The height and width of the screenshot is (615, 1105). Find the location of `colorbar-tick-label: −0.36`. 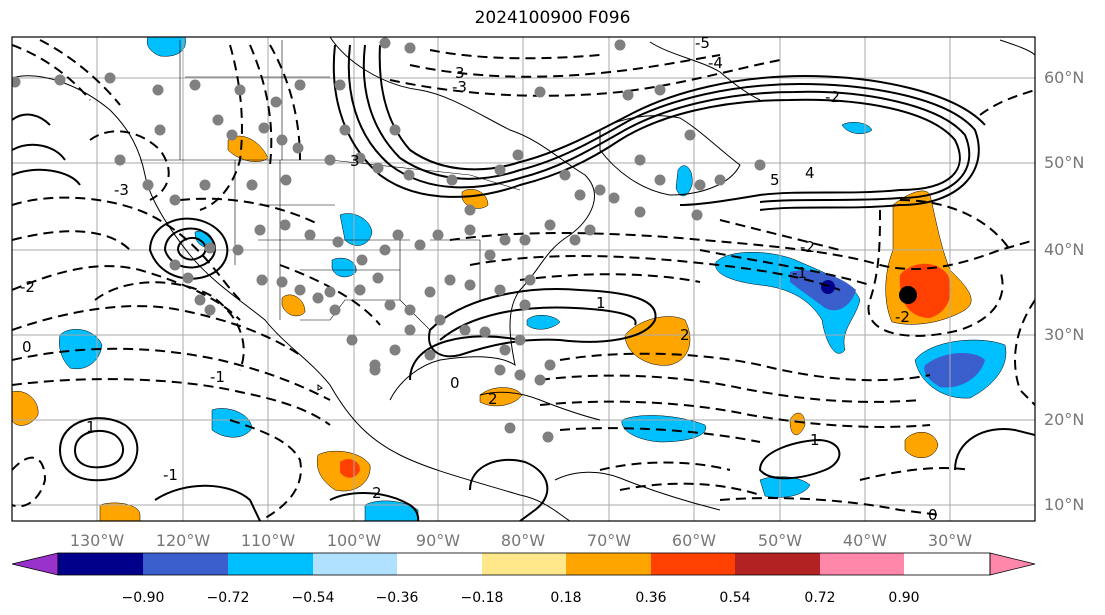

colorbar-tick-label: −0.36 is located at coordinates (397, 598).